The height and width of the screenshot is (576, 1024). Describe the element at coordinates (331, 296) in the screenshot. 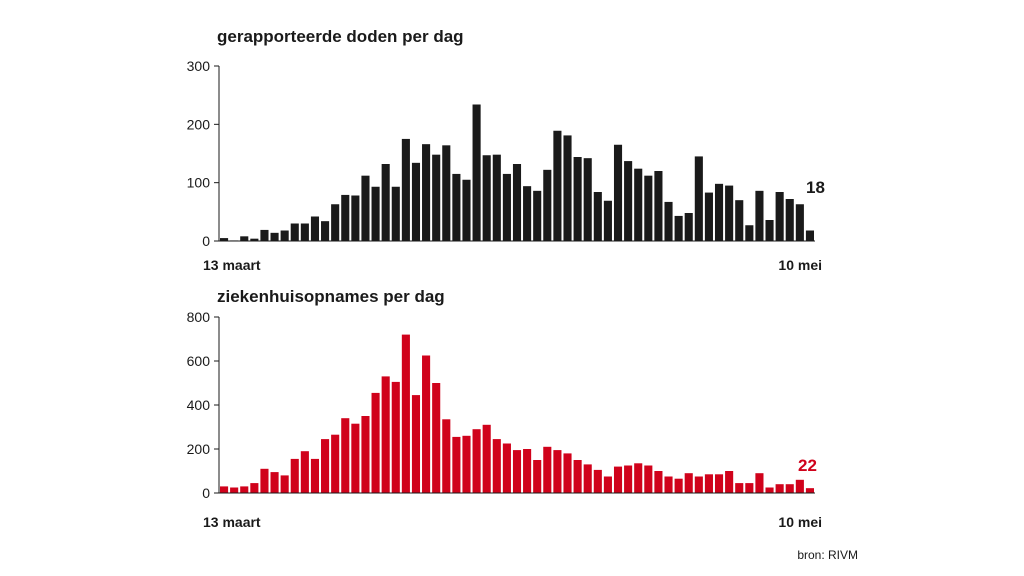

I see `admissions-chart-title: ziekenhuisopnames per dag` at that location.